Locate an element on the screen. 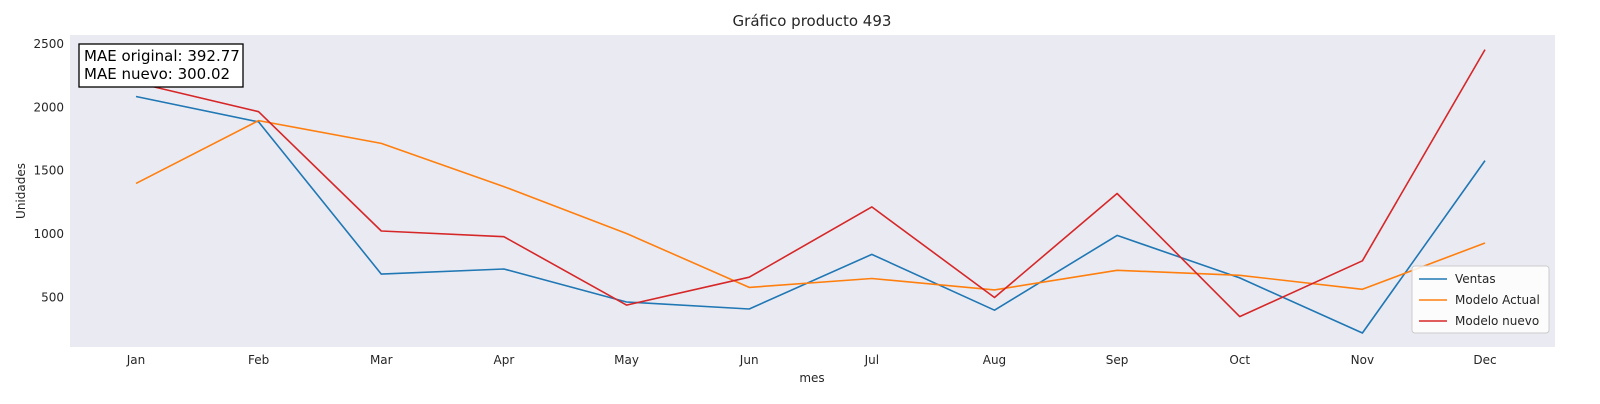 The image size is (1600, 404). legend-label: Ventas is located at coordinates (1475, 279).